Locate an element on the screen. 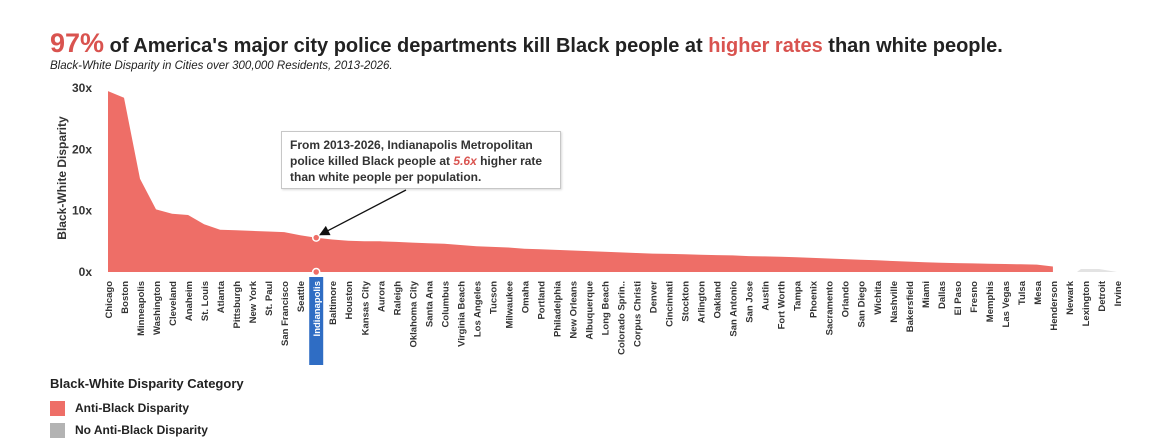 The height and width of the screenshot is (446, 1161). highlight-base-indianapolis is located at coordinates (316, 272).